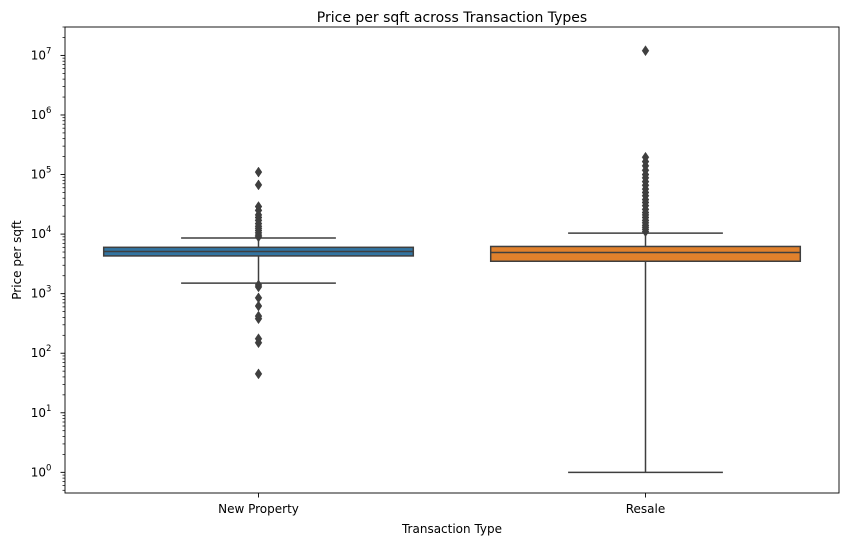 Image resolution: width=849 pixels, height=549 pixels. I want to click on y-axis-label: Price per sqft, so click(17, 260).